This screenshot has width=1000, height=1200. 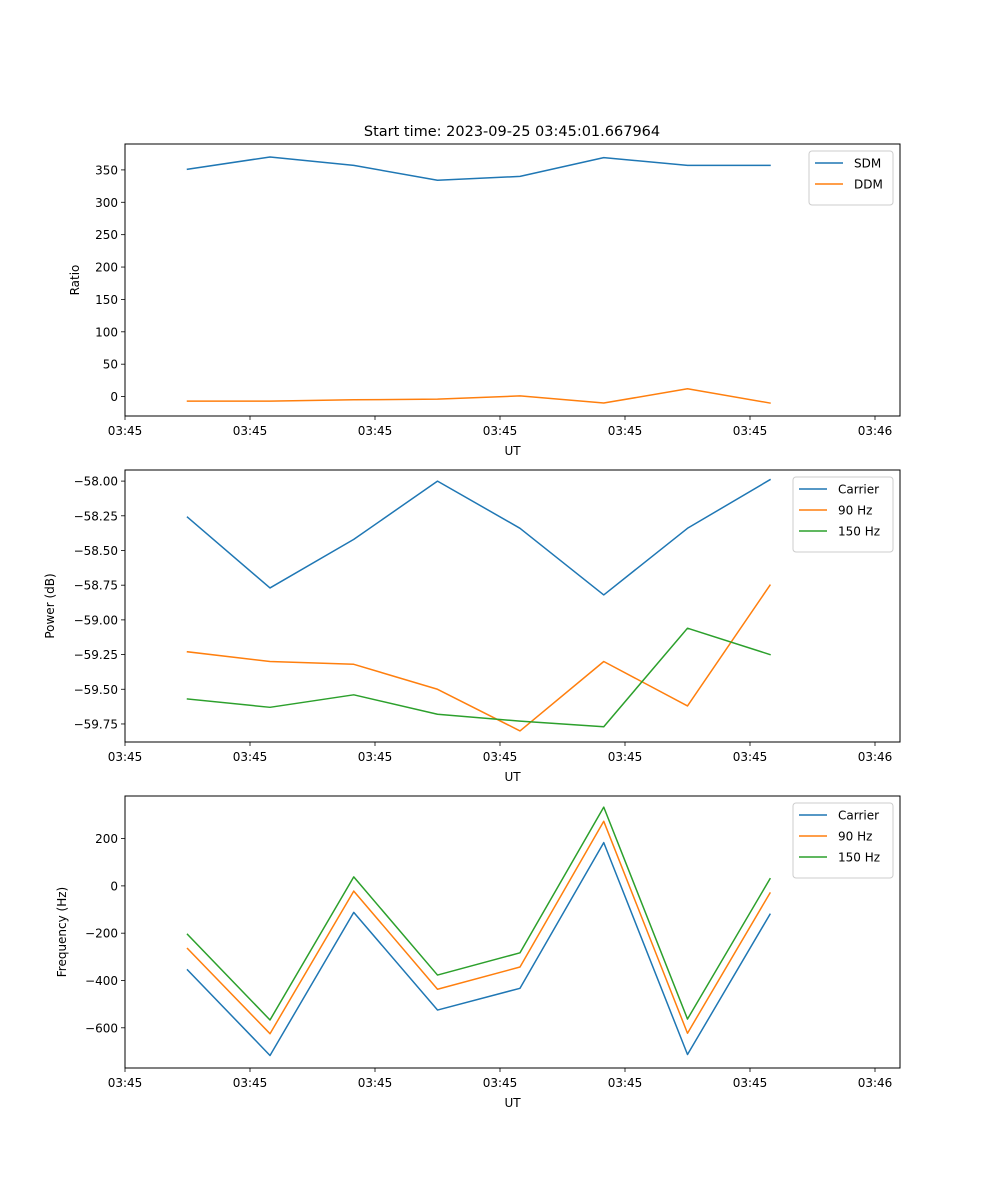 What do you see at coordinates (110, 365) in the screenshot?
I see `y-tick-label: 50` at bounding box center [110, 365].